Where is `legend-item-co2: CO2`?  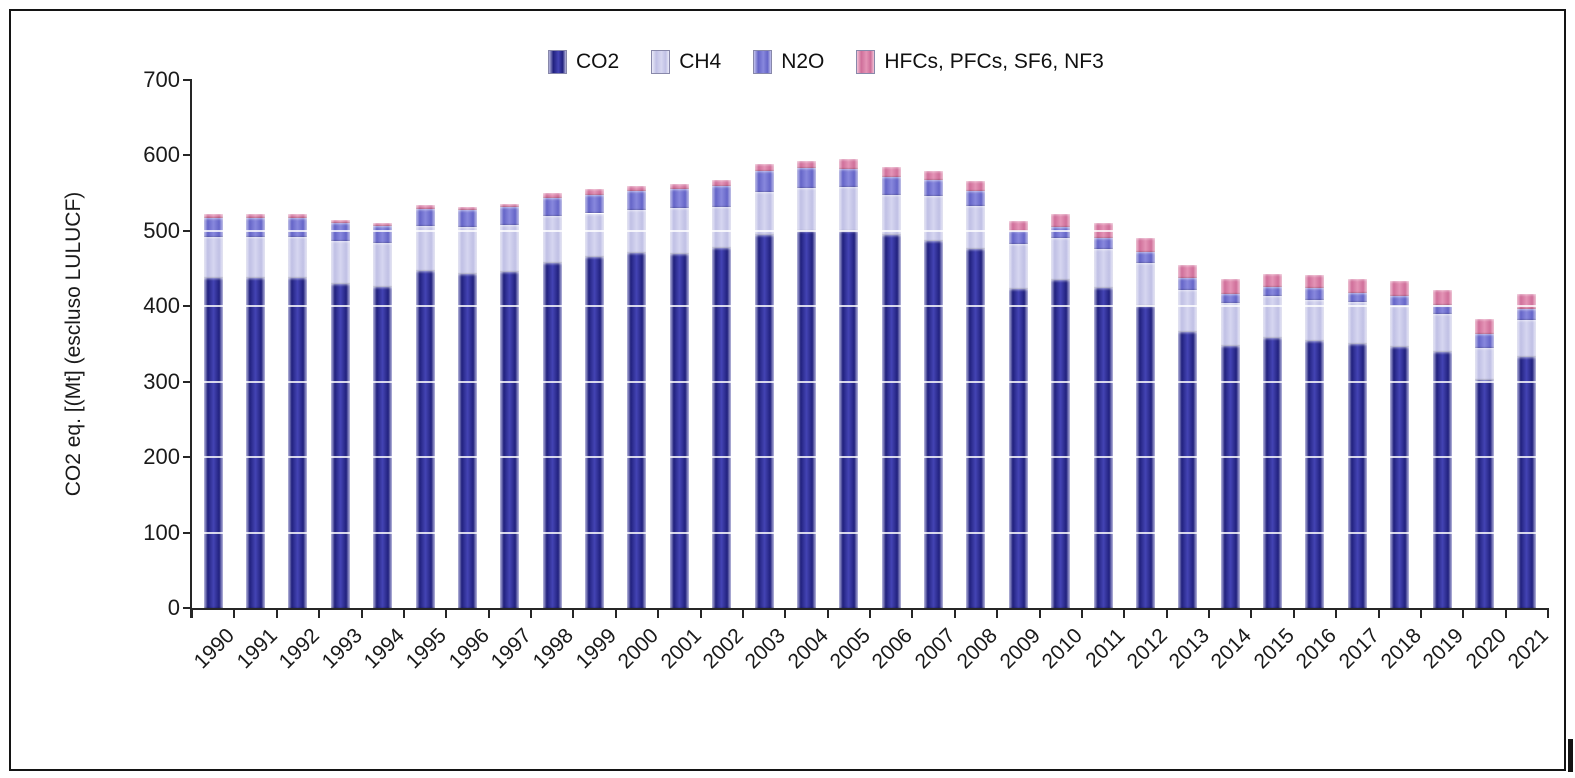 legend-item-co2: CO2 is located at coordinates (583, 62).